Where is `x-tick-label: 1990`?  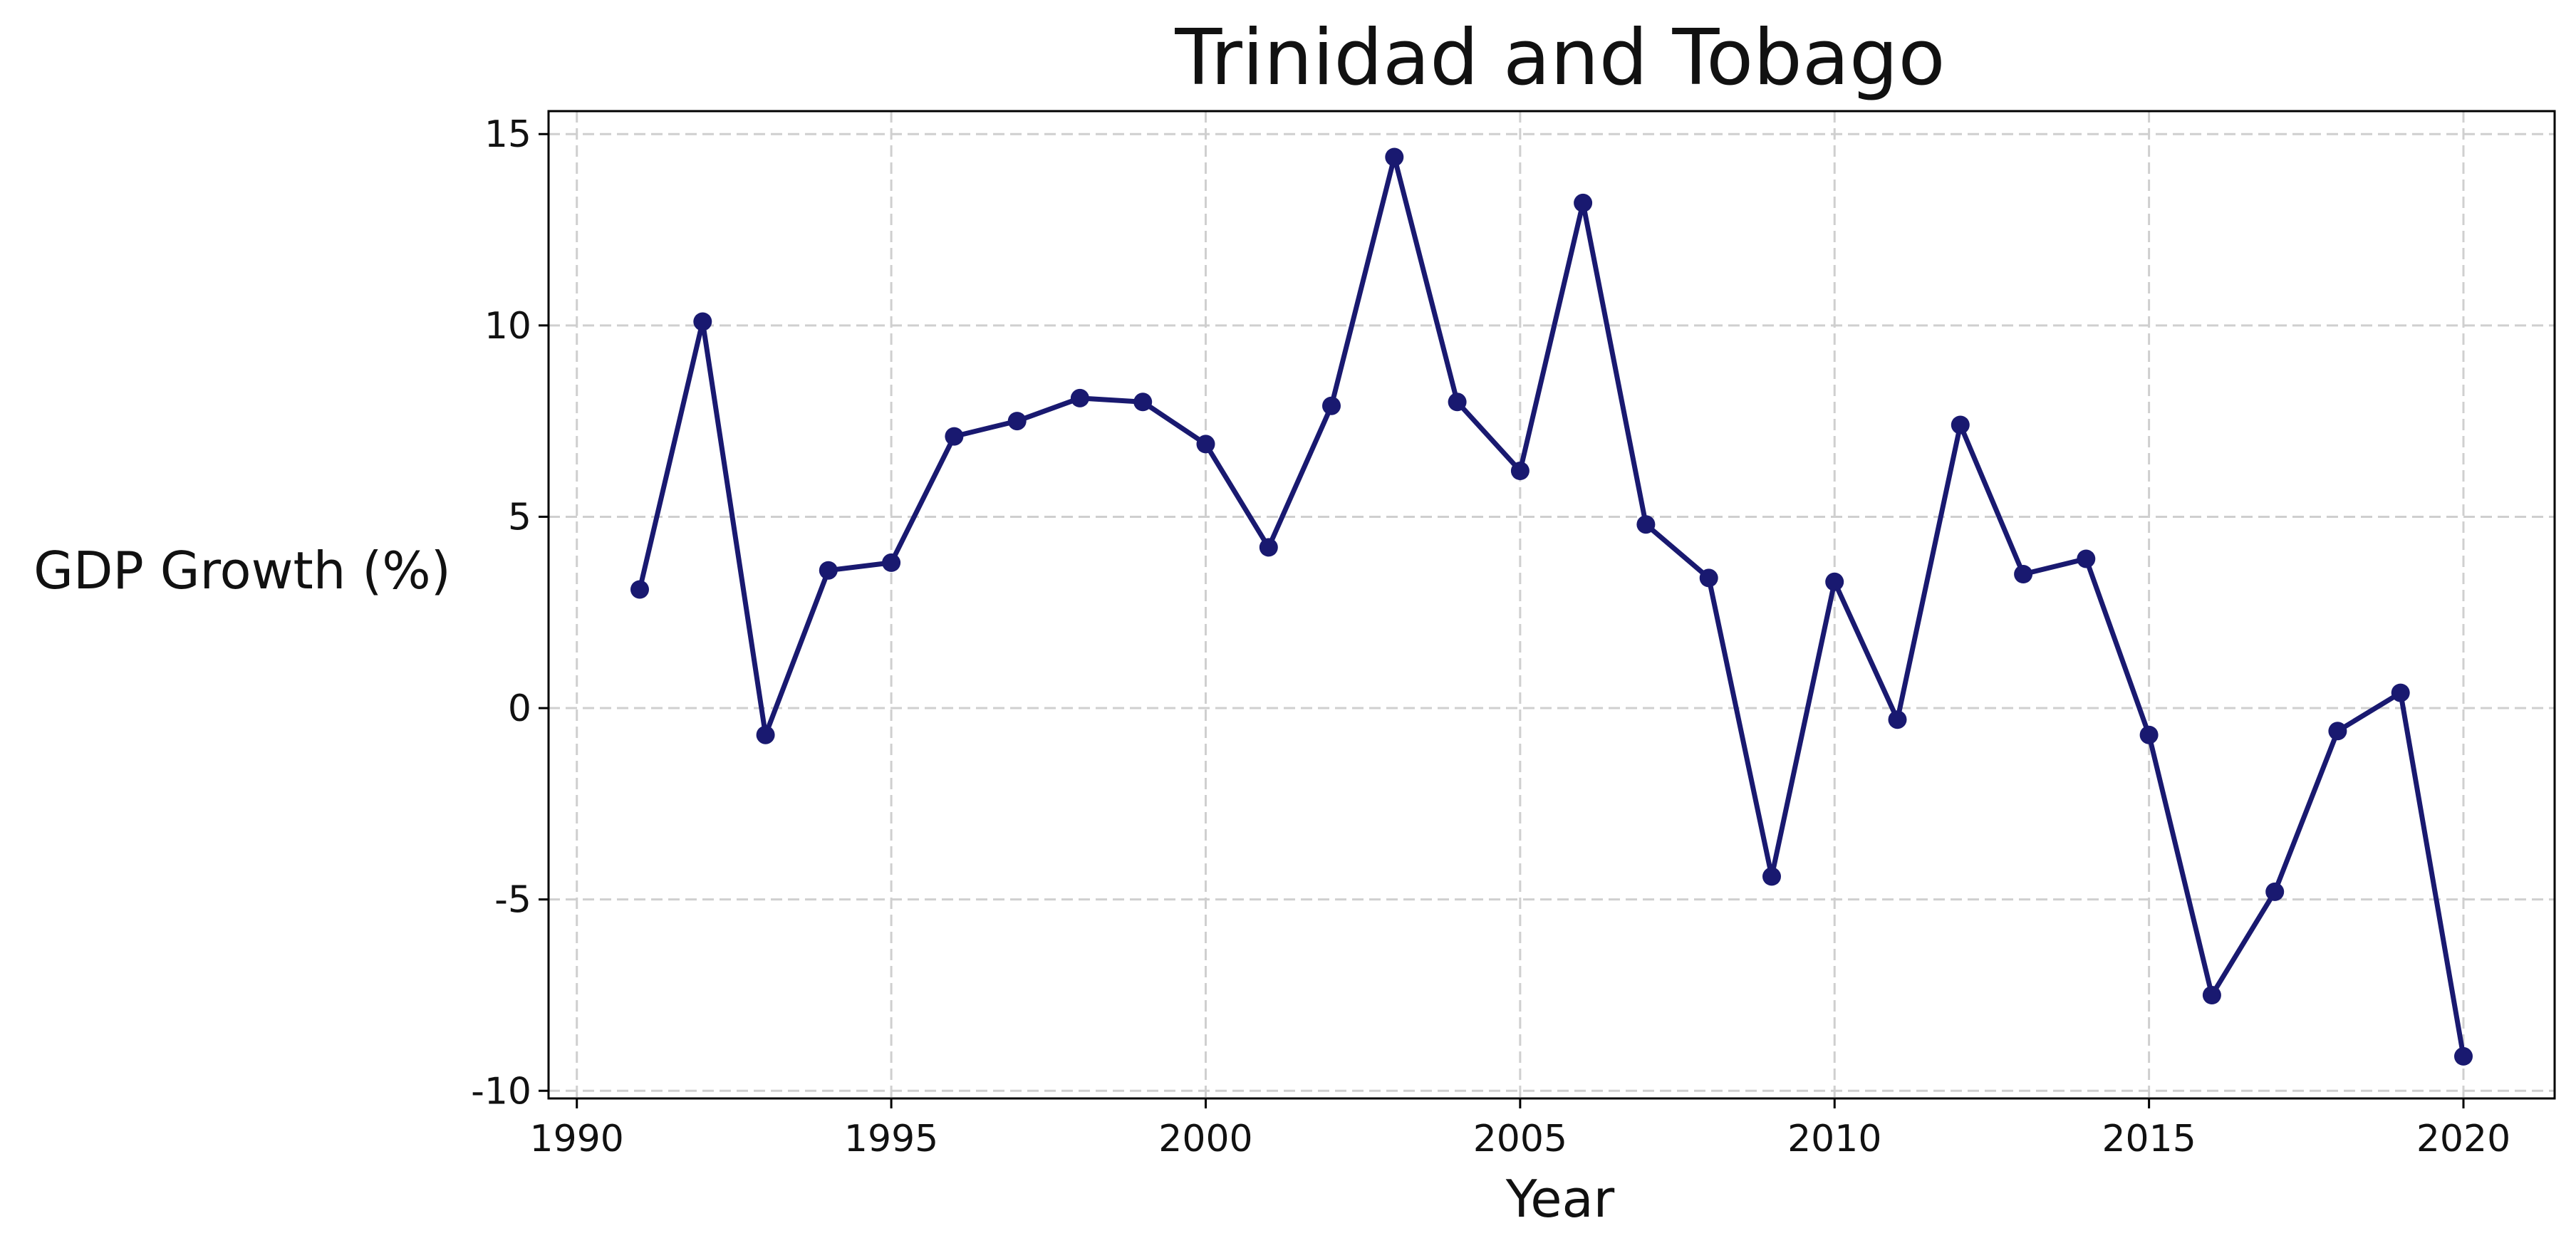 x-tick-label: 1990 is located at coordinates (577, 1139).